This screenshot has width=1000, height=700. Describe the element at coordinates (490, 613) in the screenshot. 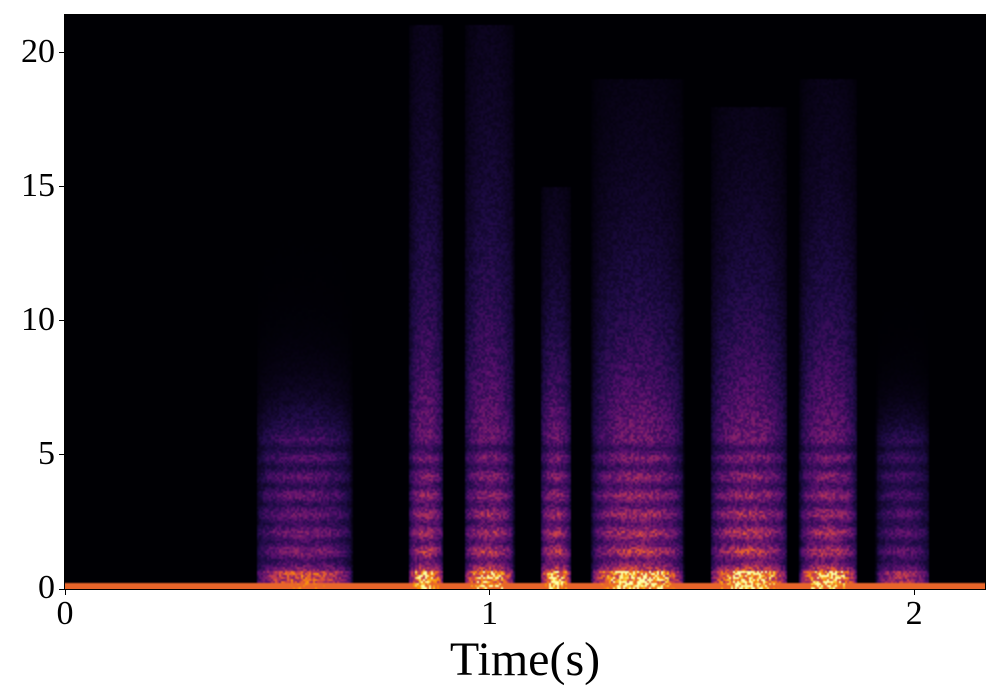

I see `x-tick-label: 1` at that location.